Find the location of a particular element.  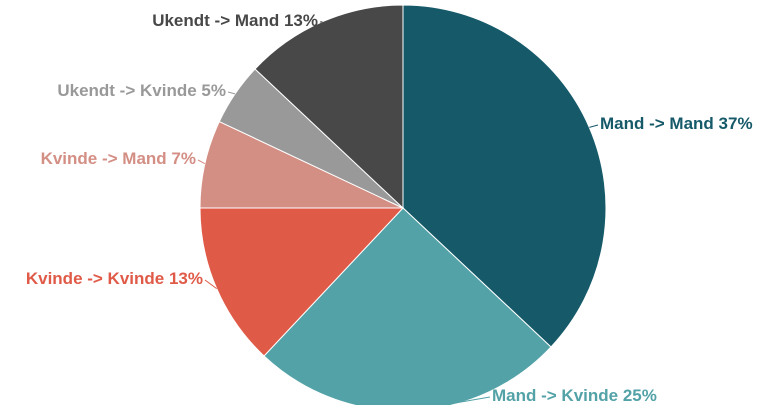

slice-value-label: 25% is located at coordinates (640, 395).